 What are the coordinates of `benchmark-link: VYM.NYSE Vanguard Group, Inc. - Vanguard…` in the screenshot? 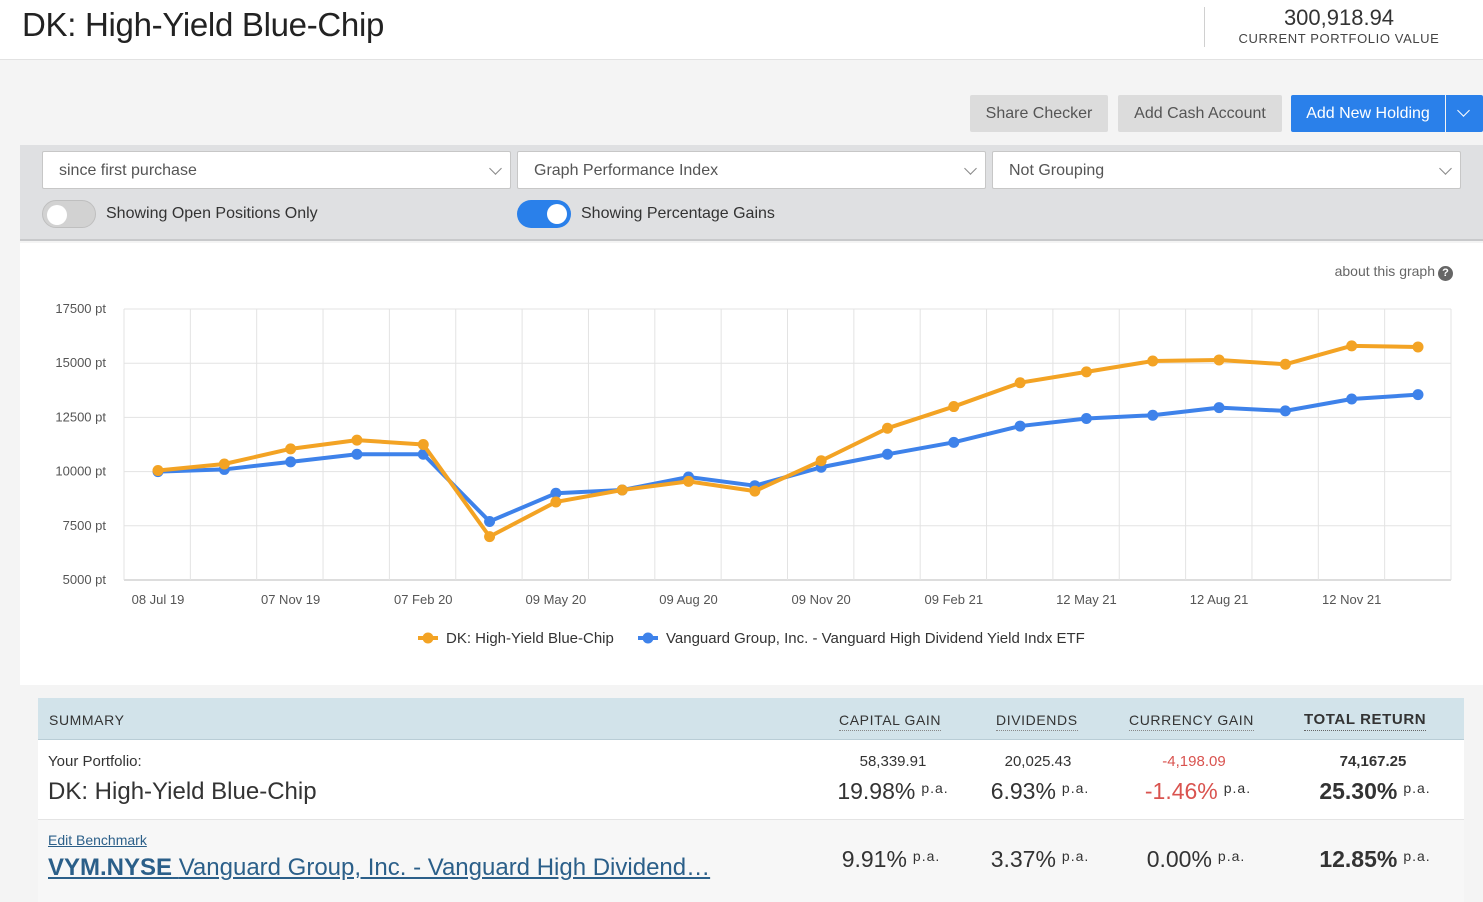 It's located at (379, 868).